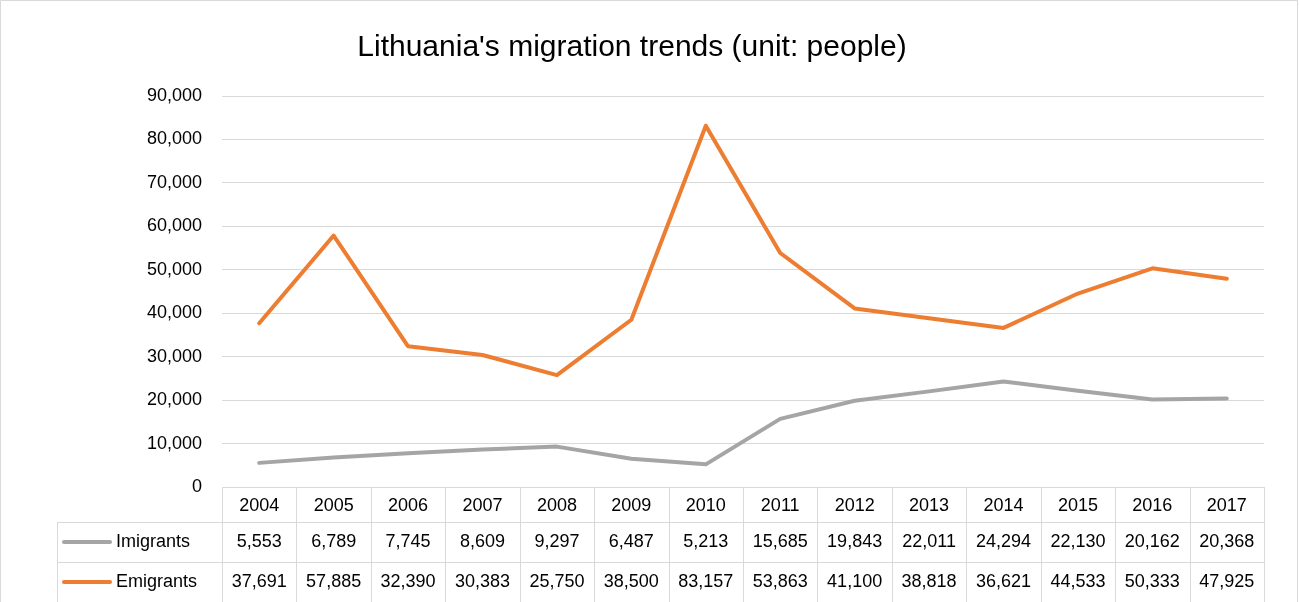  What do you see at coordinates (1152, 540) in the screenshot?
I see `data-label: 20,162` at bounding box center [1152, 540].